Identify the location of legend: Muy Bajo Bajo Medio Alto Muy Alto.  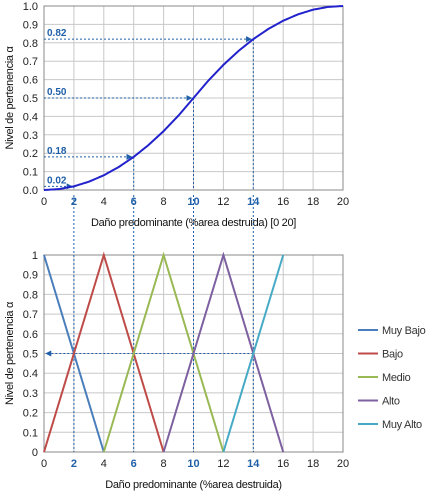
(392, 378).